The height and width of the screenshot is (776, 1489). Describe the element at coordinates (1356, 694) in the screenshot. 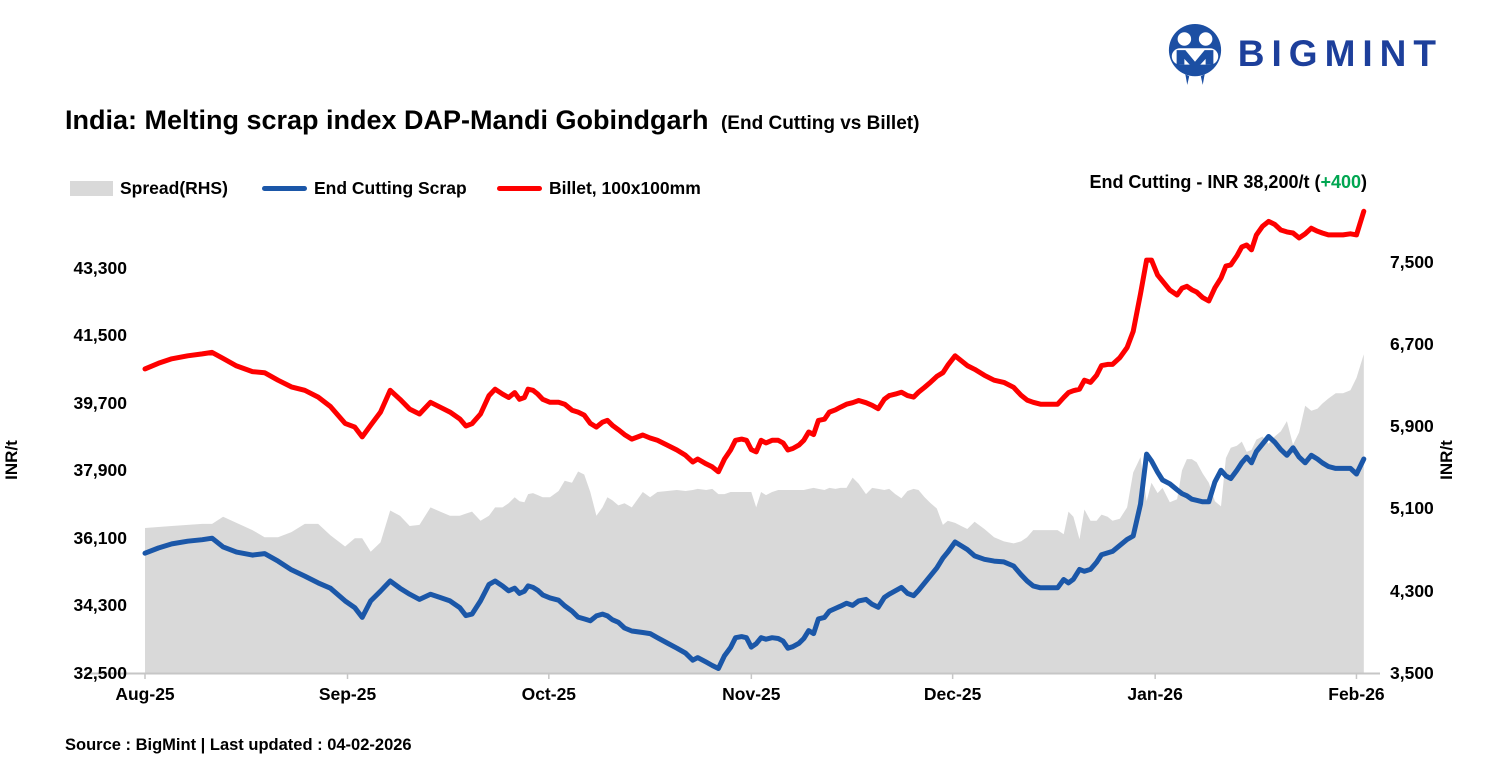

I see `x-axis-tick-label: Feb-26` at that location.